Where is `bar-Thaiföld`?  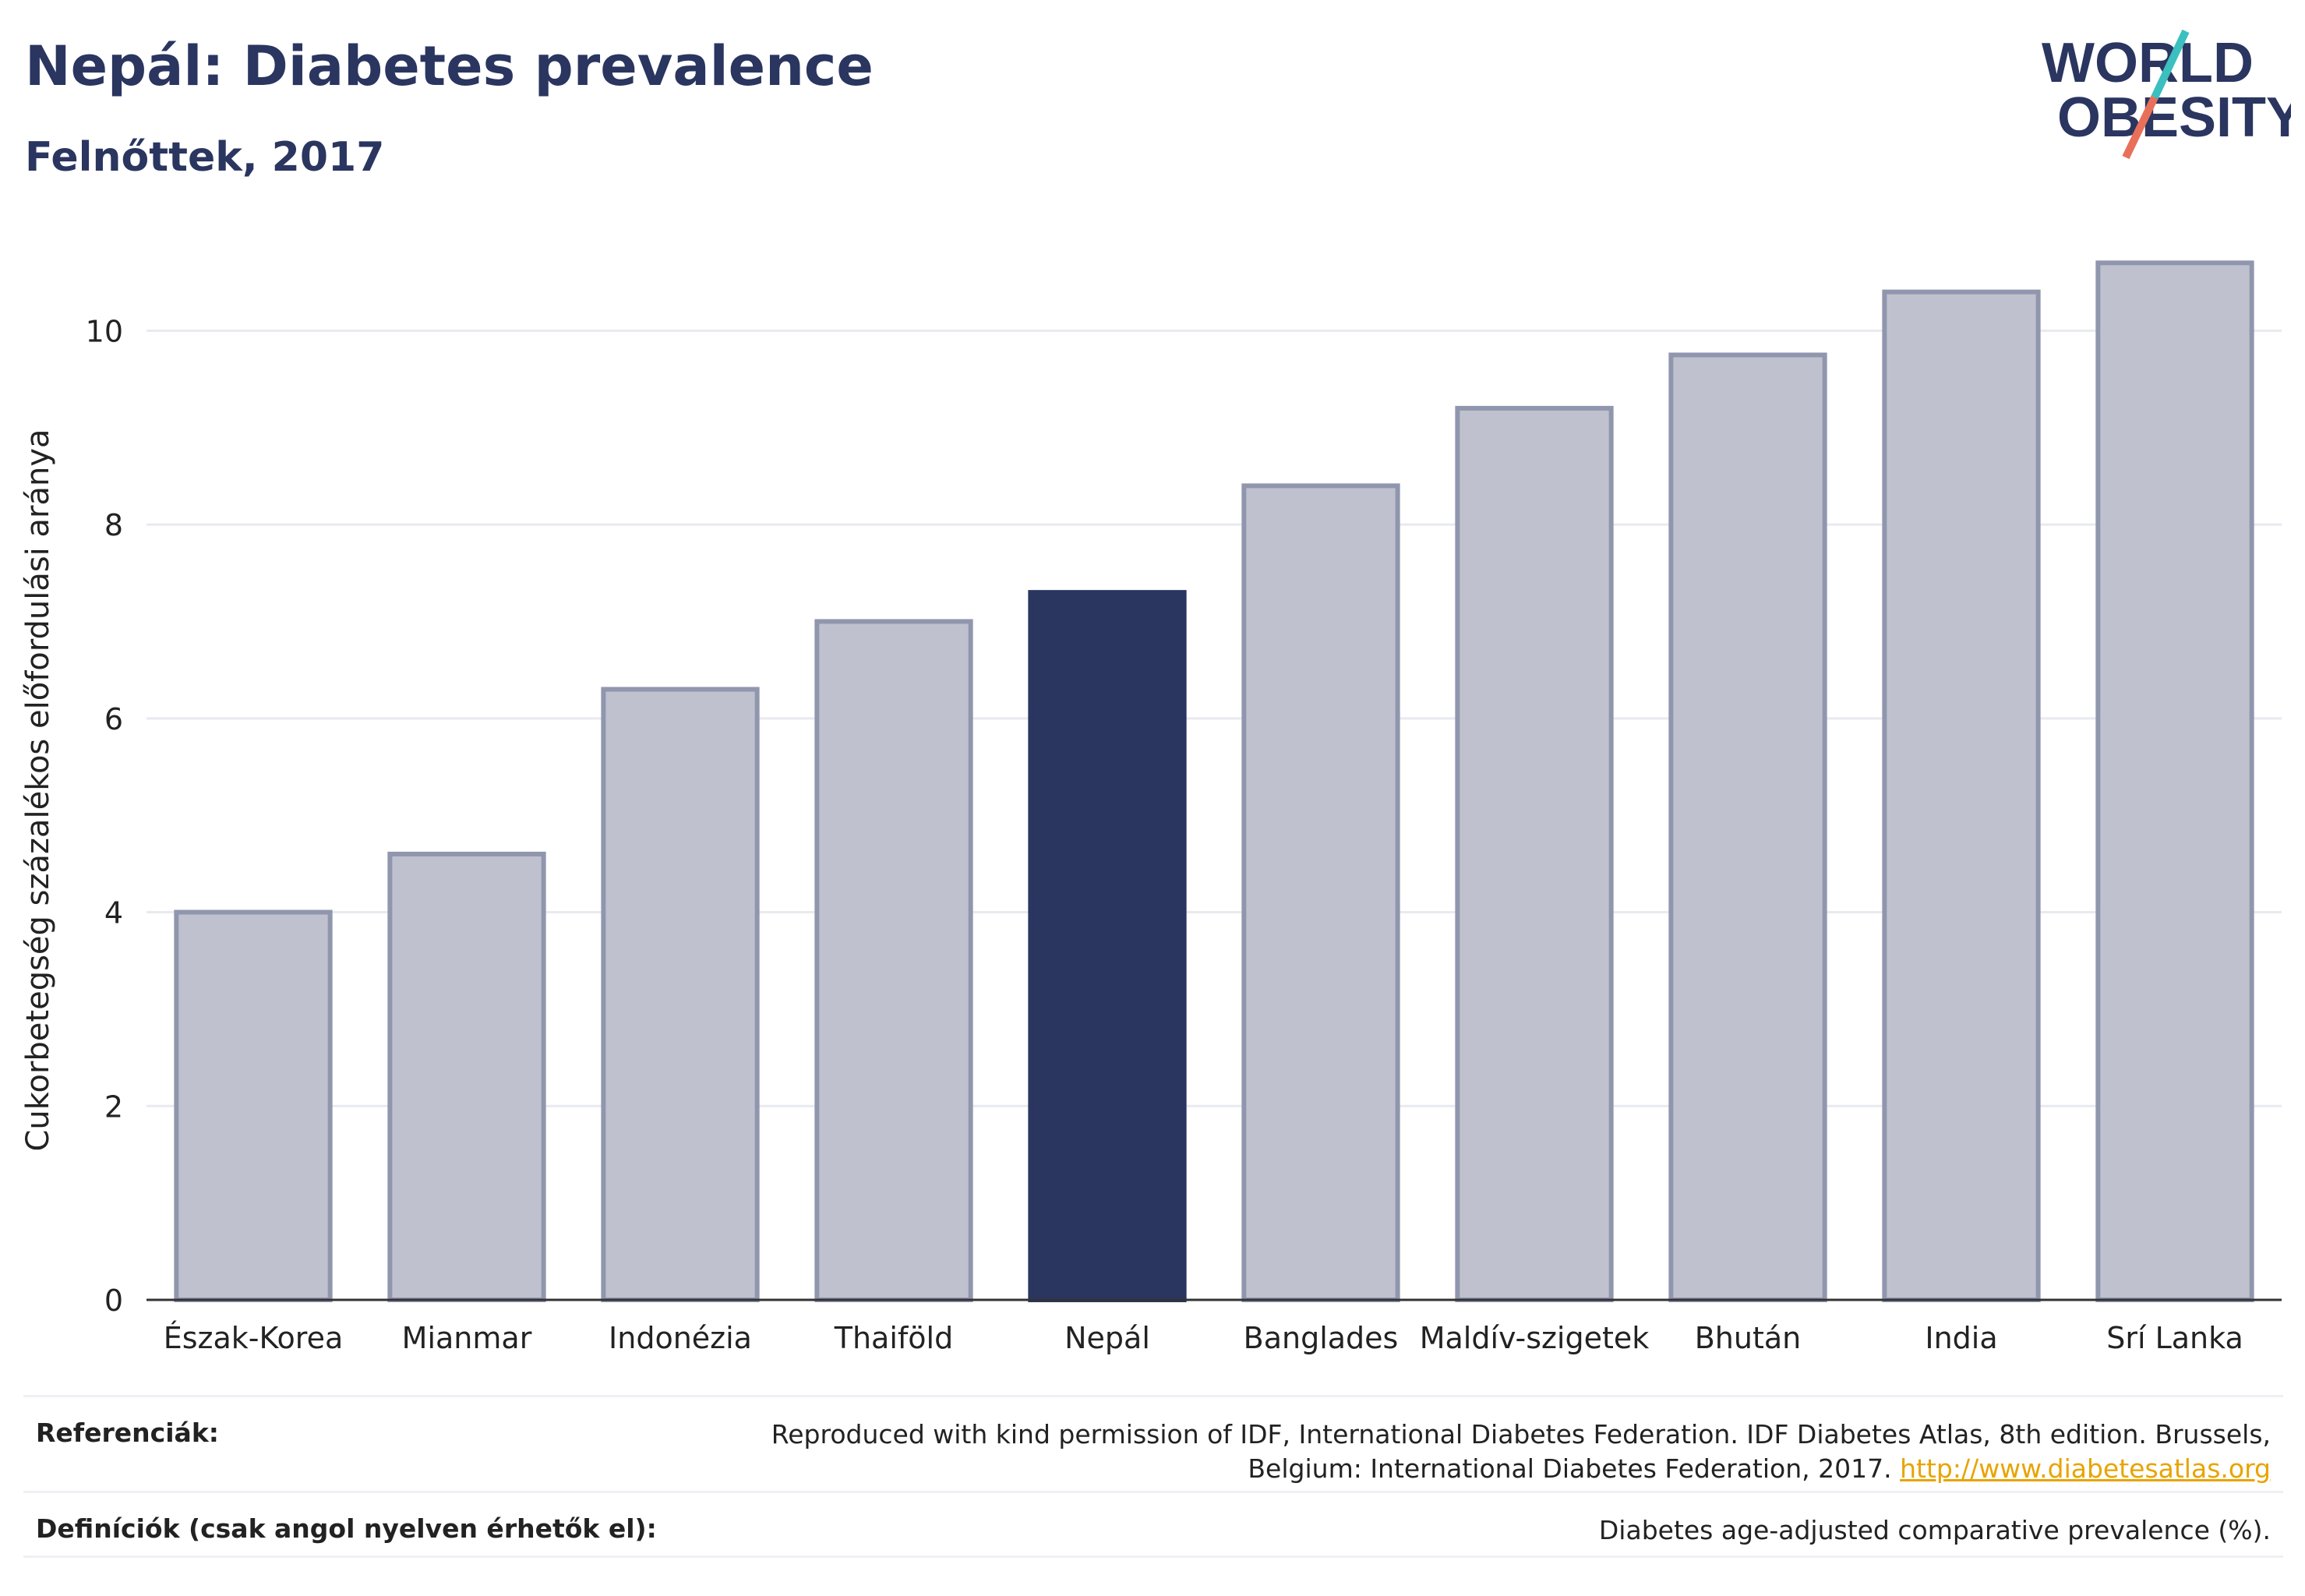
bar-Thaiföld is located at coordinates (893, 960).